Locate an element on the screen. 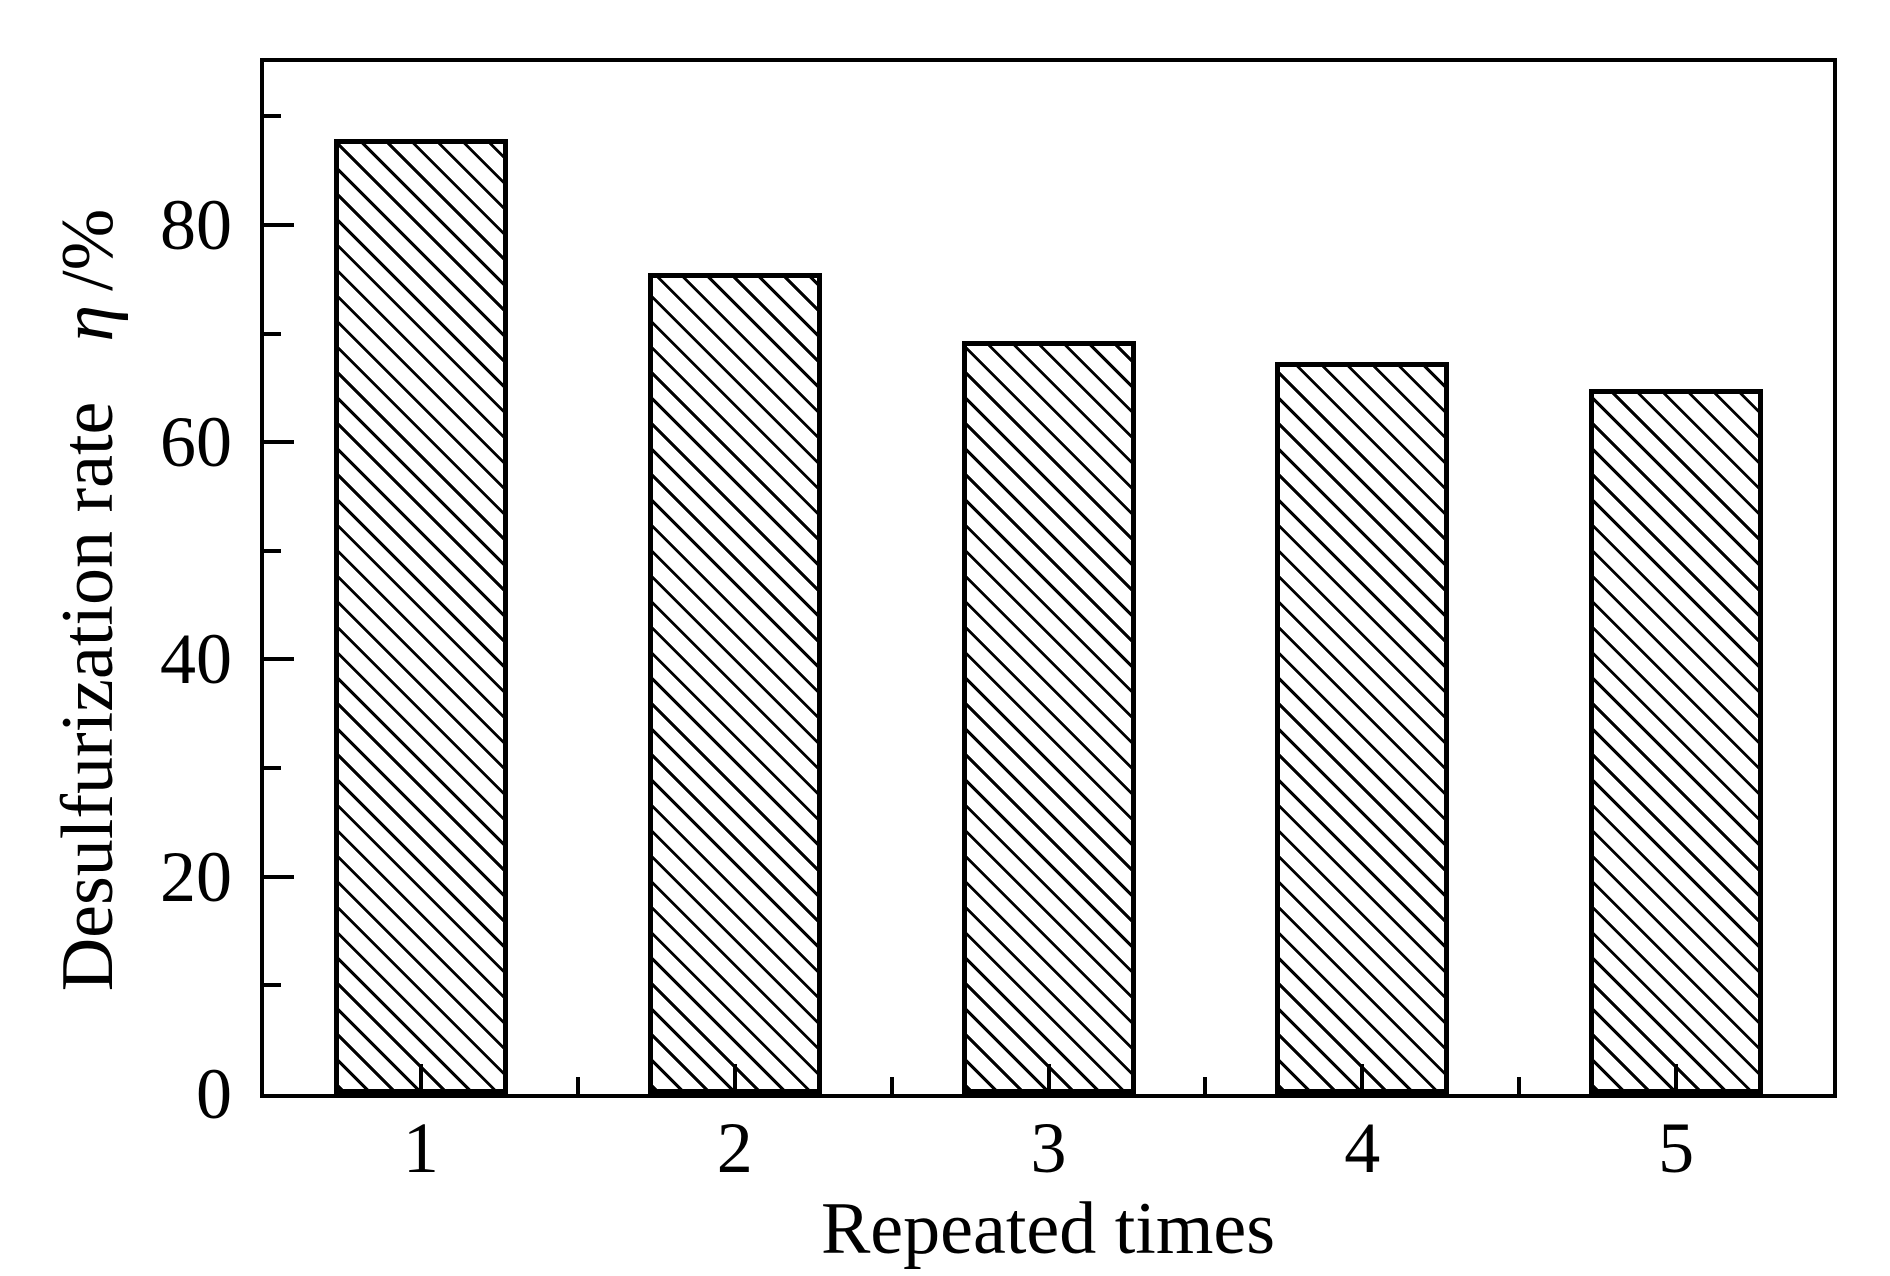 The height and width of the screenshot is (1276, 1890). y-axis-title: Desulfurization rate η /% is located at coordinates (88, 600).